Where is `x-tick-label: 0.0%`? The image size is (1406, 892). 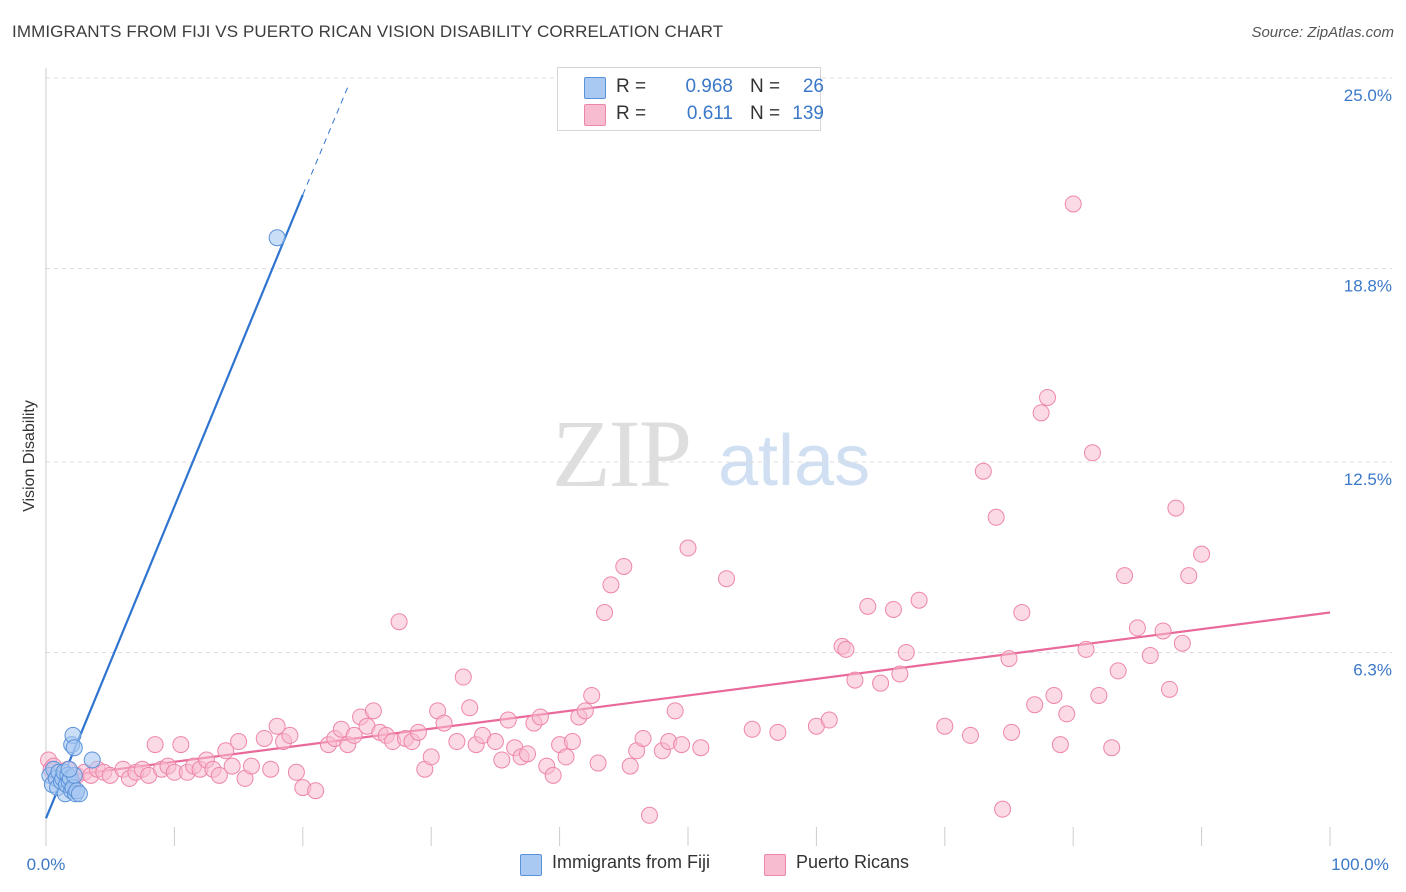 x-tick-label: 0.0% is located at coordinates (46, 864).